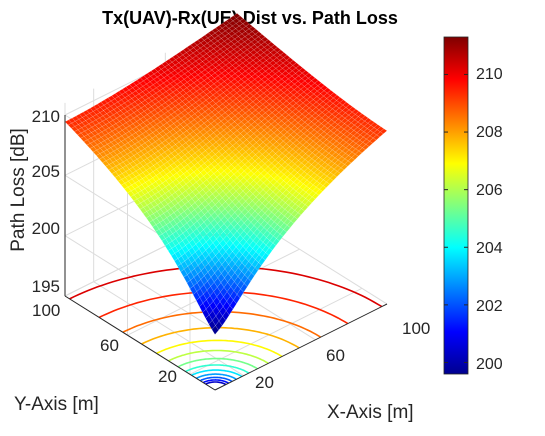 The height and width of the screenshot is (436, 545). What do you see at coordinates (335, 355) in the screenshot?
I see `x-tick-label: 60` at bounding box center [335, 355].